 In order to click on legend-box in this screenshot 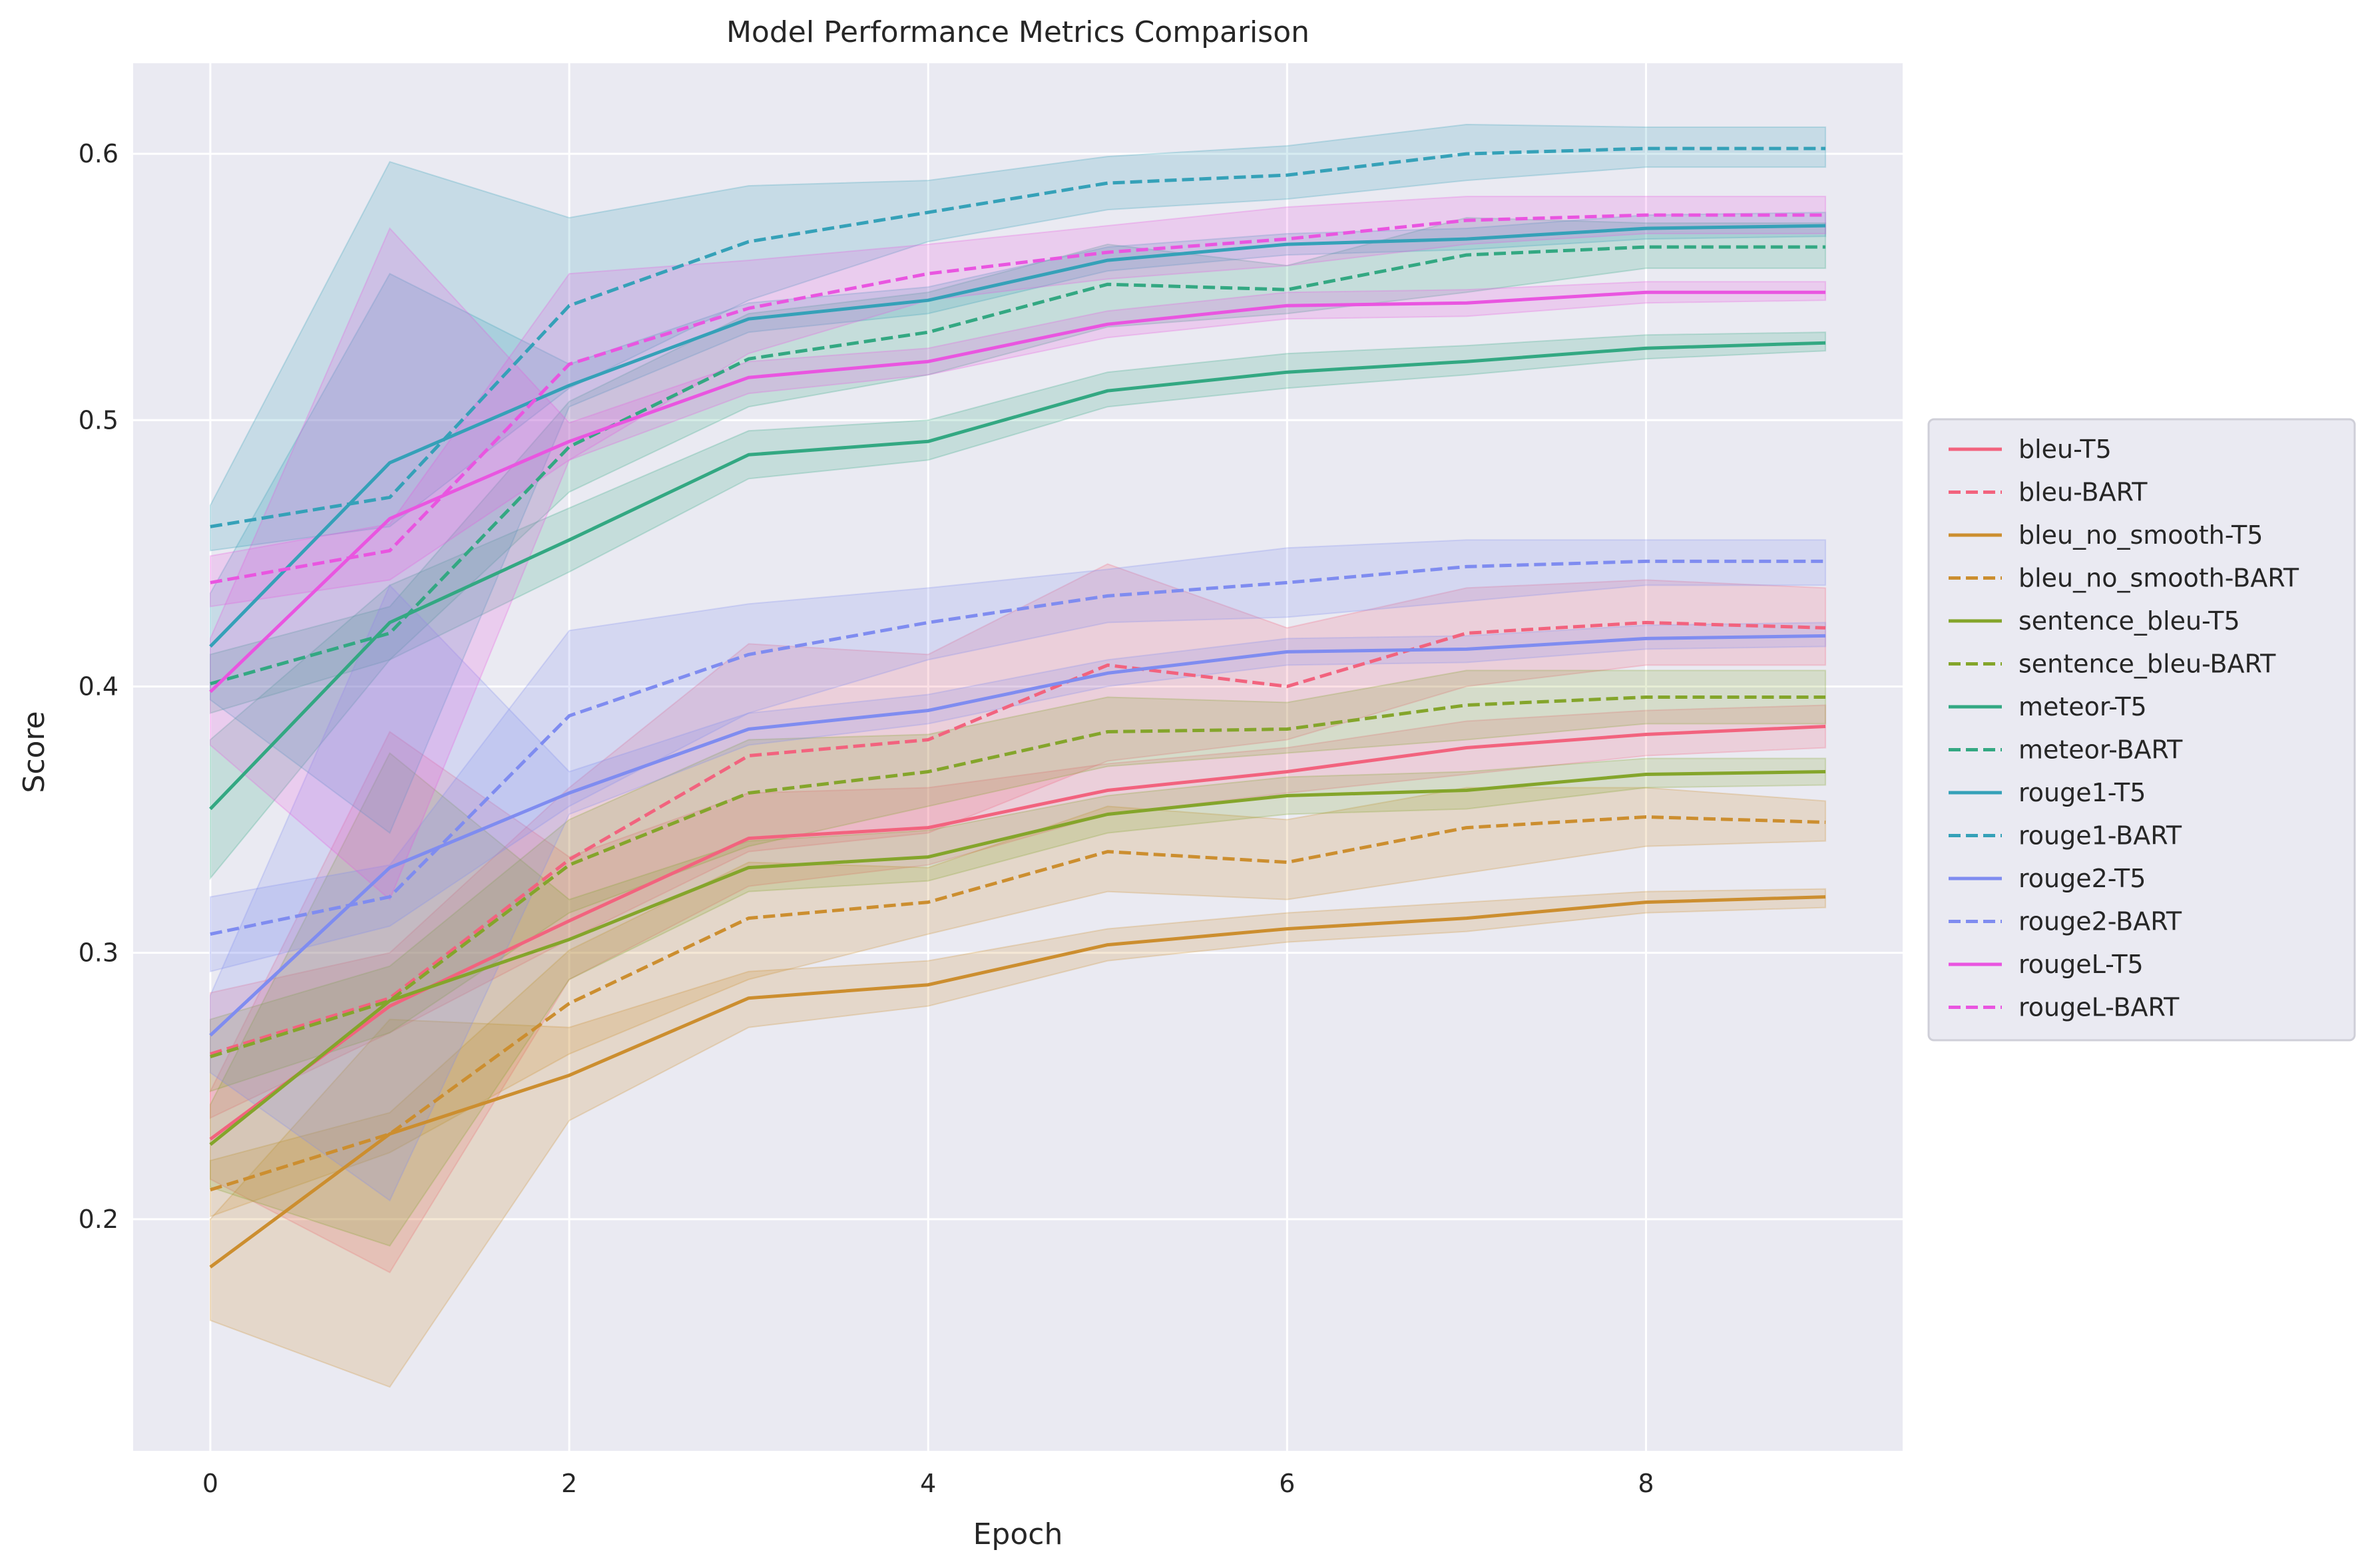, I will do `click(2141, 730)`.